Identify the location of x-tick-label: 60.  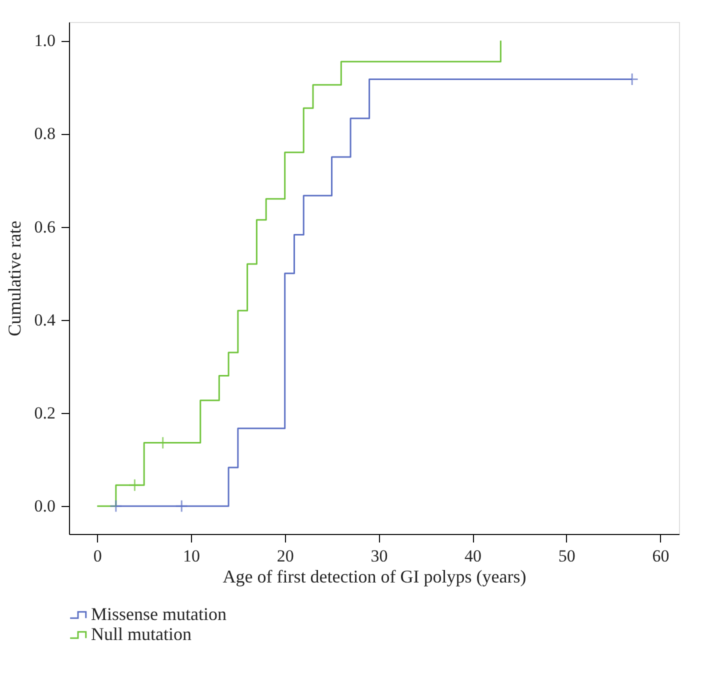
(661, 556).